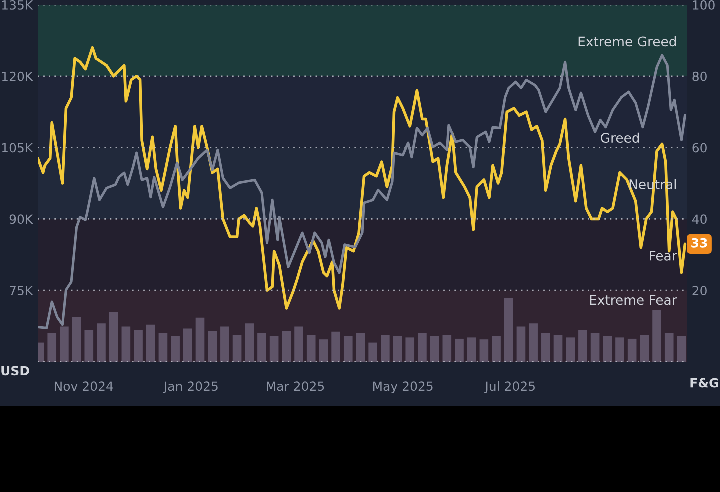  I want to click on y2-tick-label: 100, so click(704, 5).